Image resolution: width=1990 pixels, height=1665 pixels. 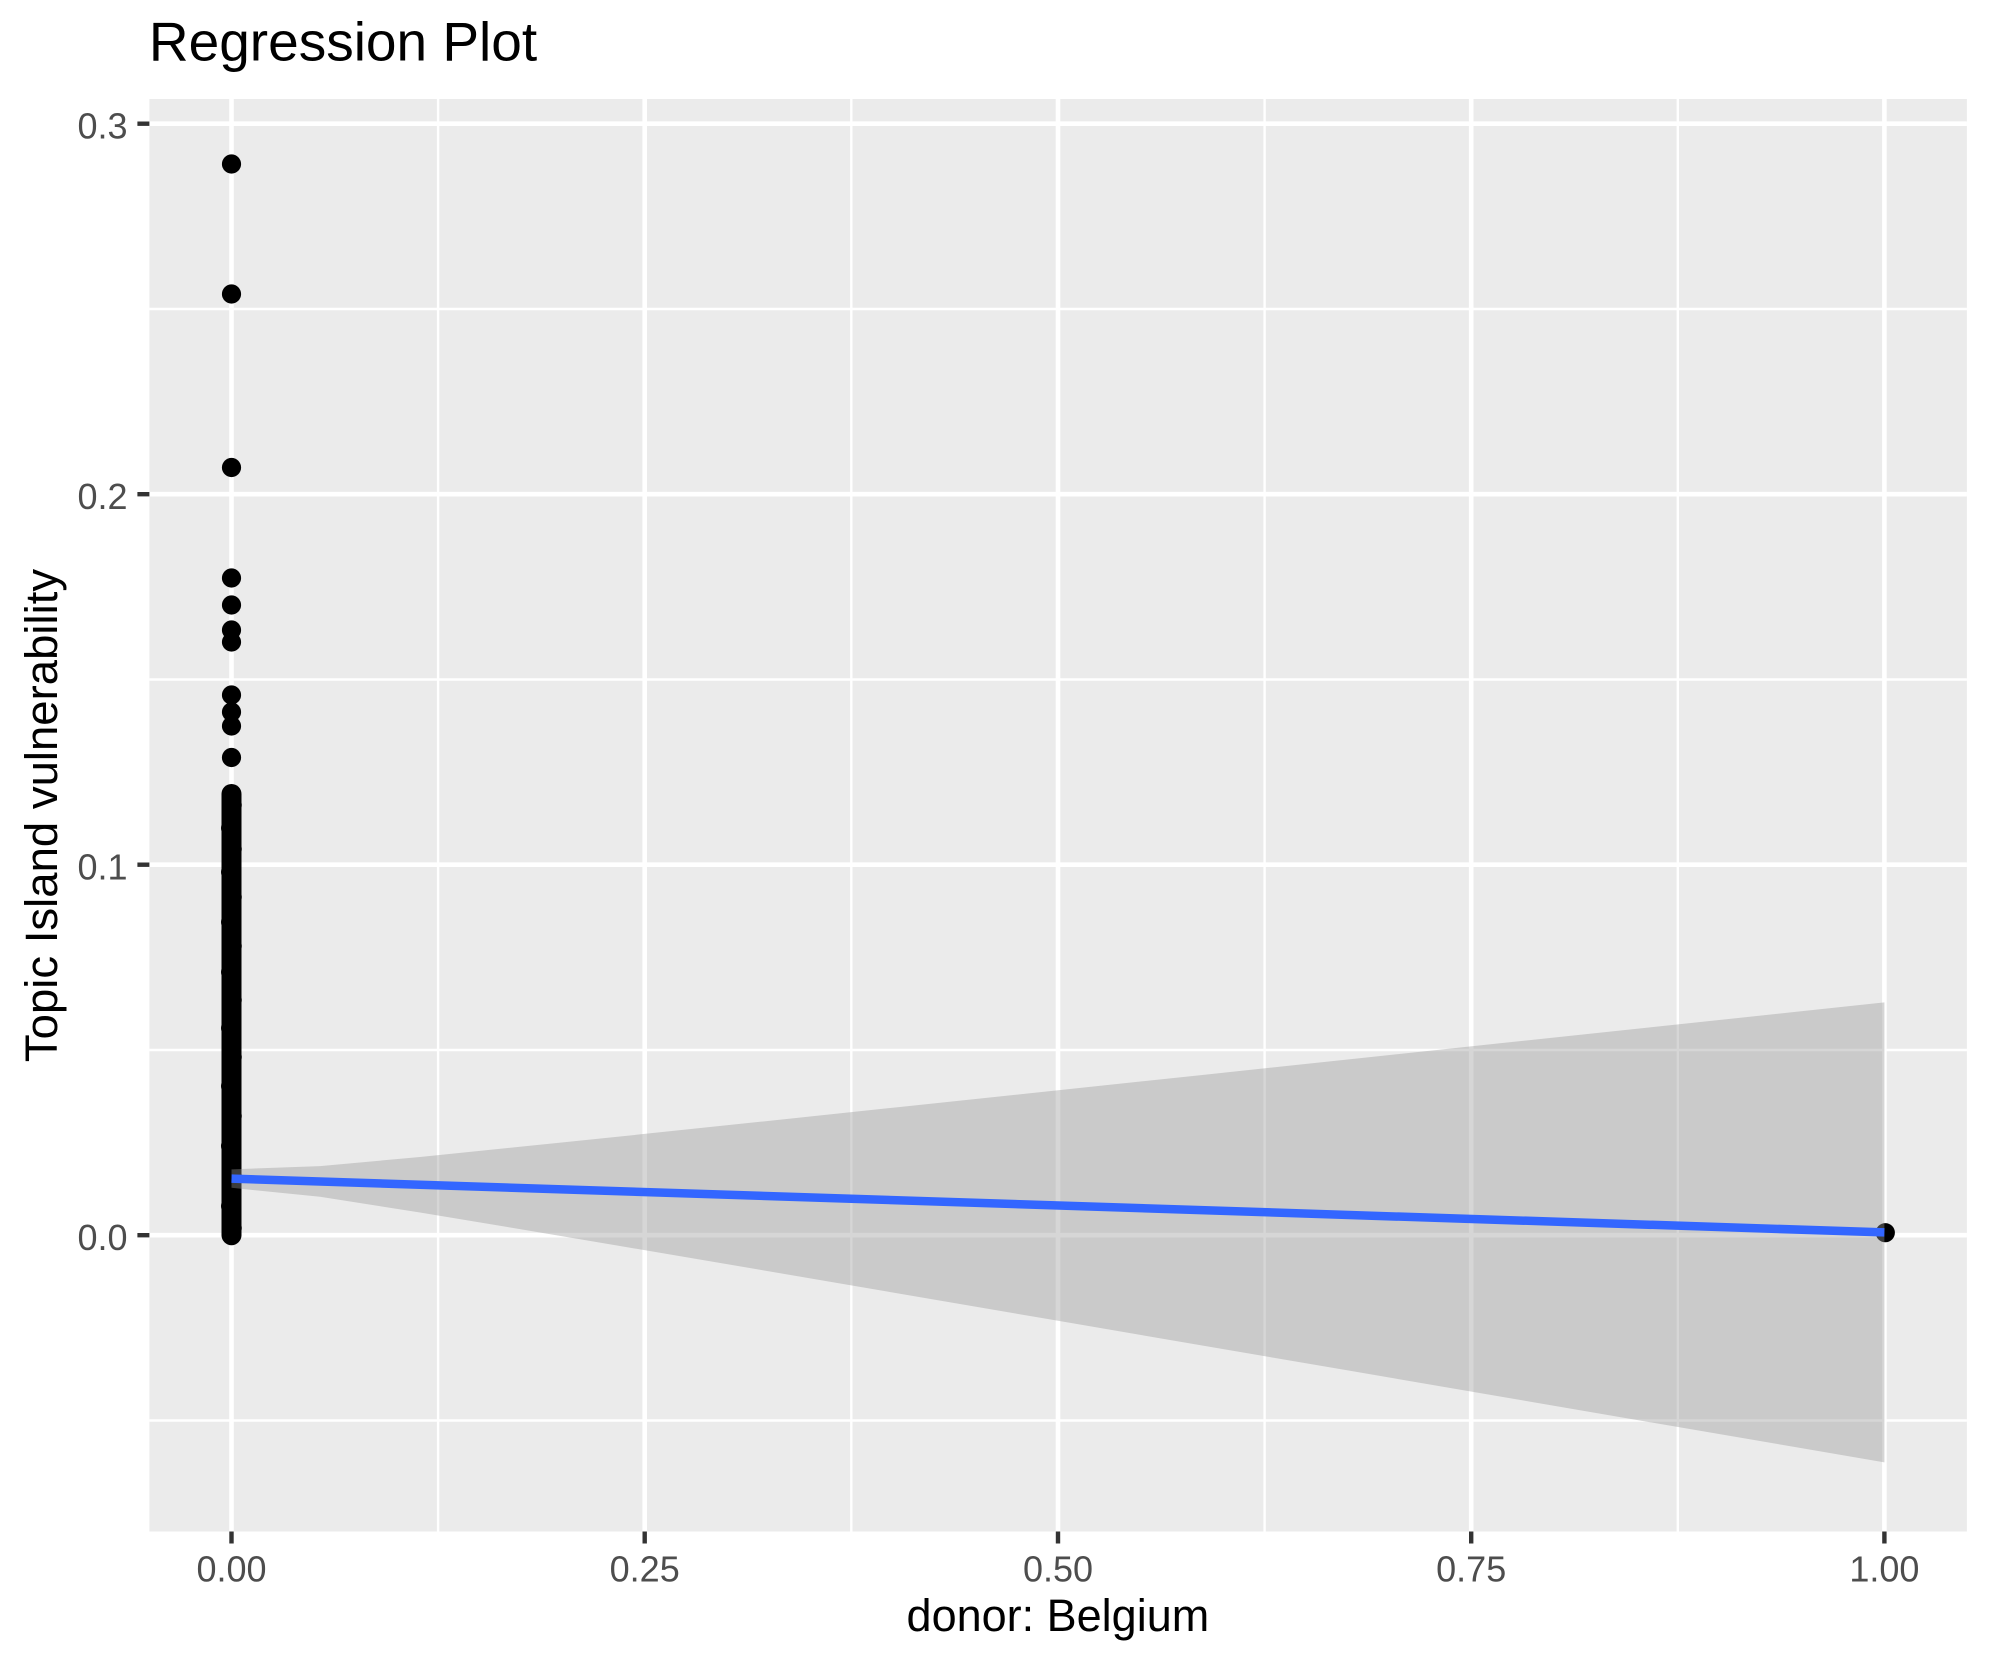 I want to click on svg-text: 0.25, so click(x=645, y=1569).